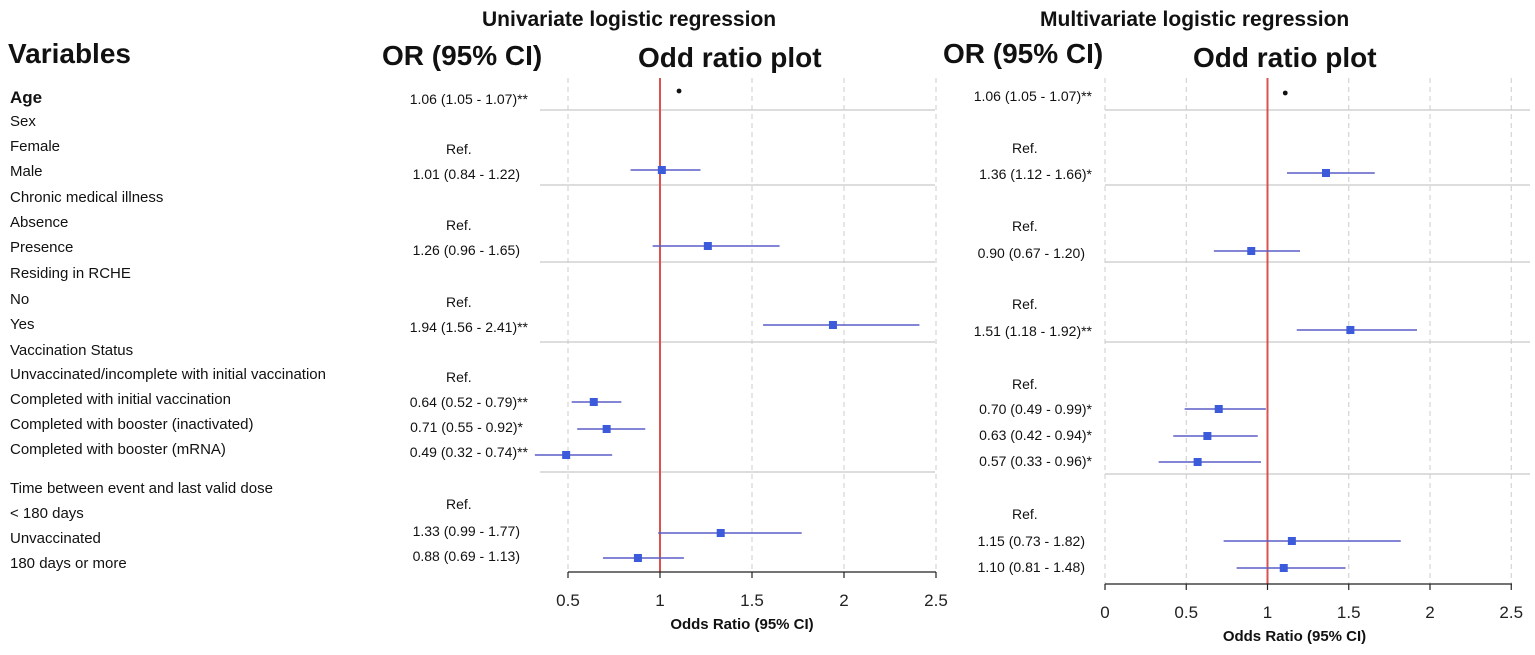 The height and width of the screenshot is (655, 1535). Describe the element at coordinates (1195, 19) in the screenshot. I see `multivariate-title: Multivariate logistic regression` at that location.